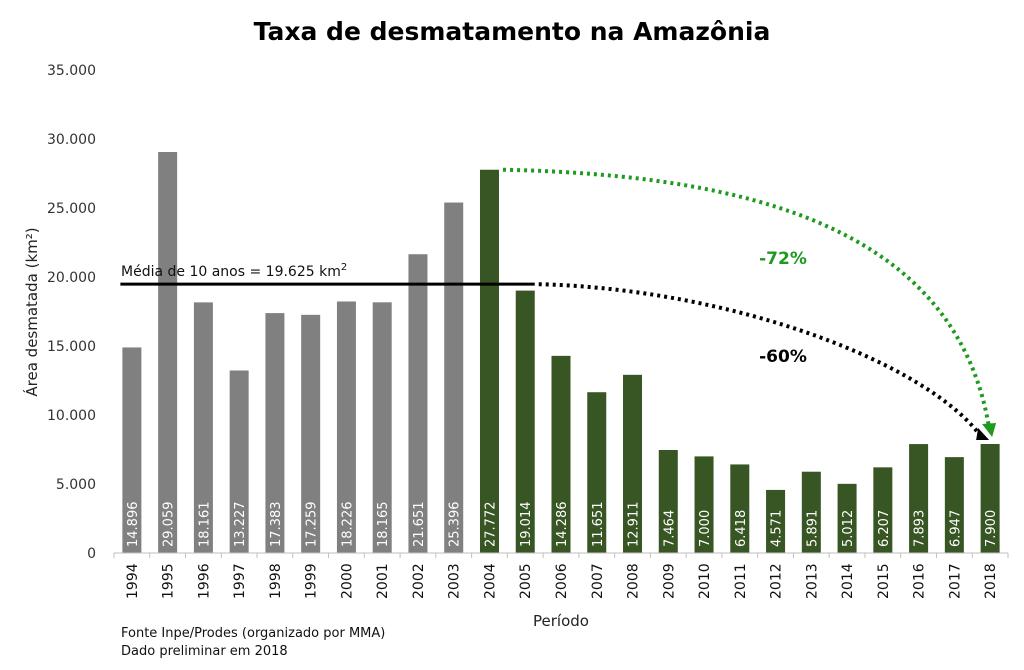 This screenshot has height=670, width=1024. What do you see at coordinates (312, 581) in the screenshot?
I see `x-tick-label: 1999` at bounding box center [312, 581].